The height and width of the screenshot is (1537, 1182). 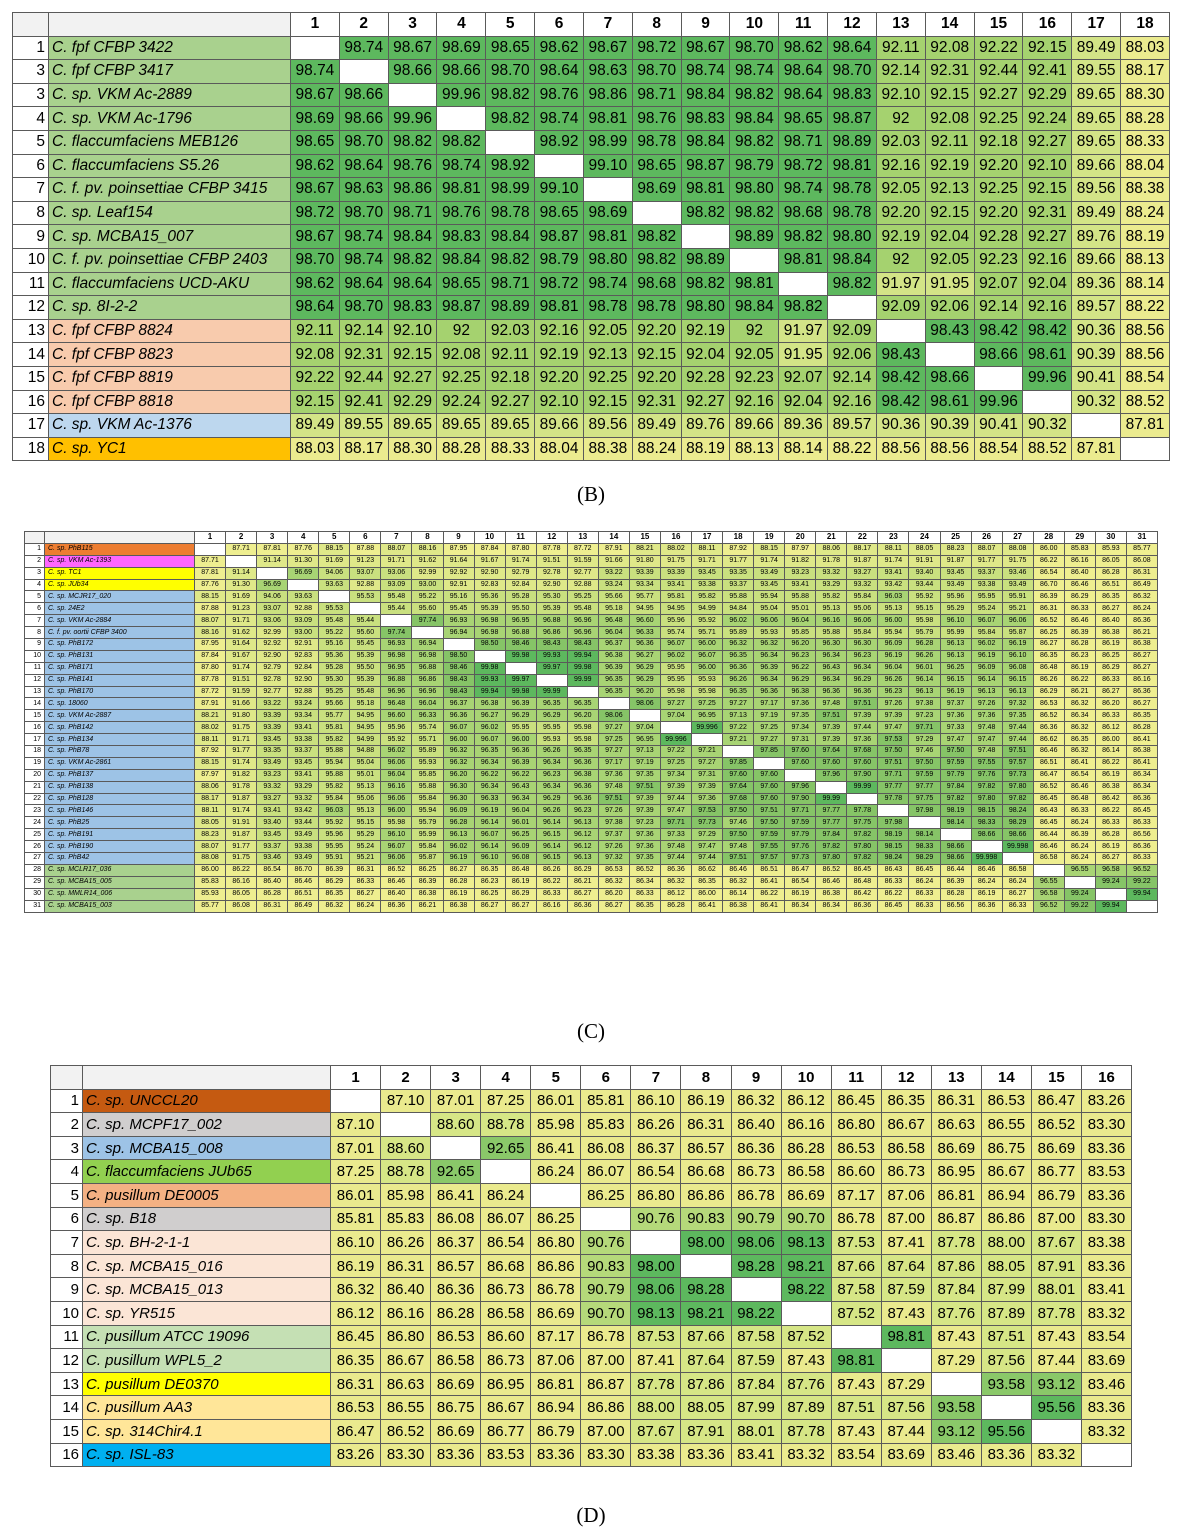 I want to click on ani-value-cell: 88.19, so click(x=1145, y=236).